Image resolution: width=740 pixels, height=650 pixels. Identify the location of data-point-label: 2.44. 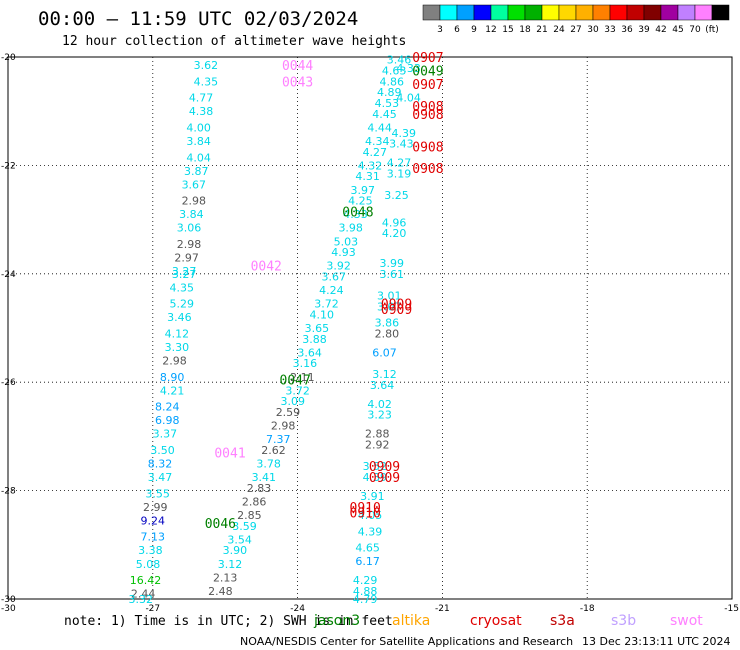
(143, 594).